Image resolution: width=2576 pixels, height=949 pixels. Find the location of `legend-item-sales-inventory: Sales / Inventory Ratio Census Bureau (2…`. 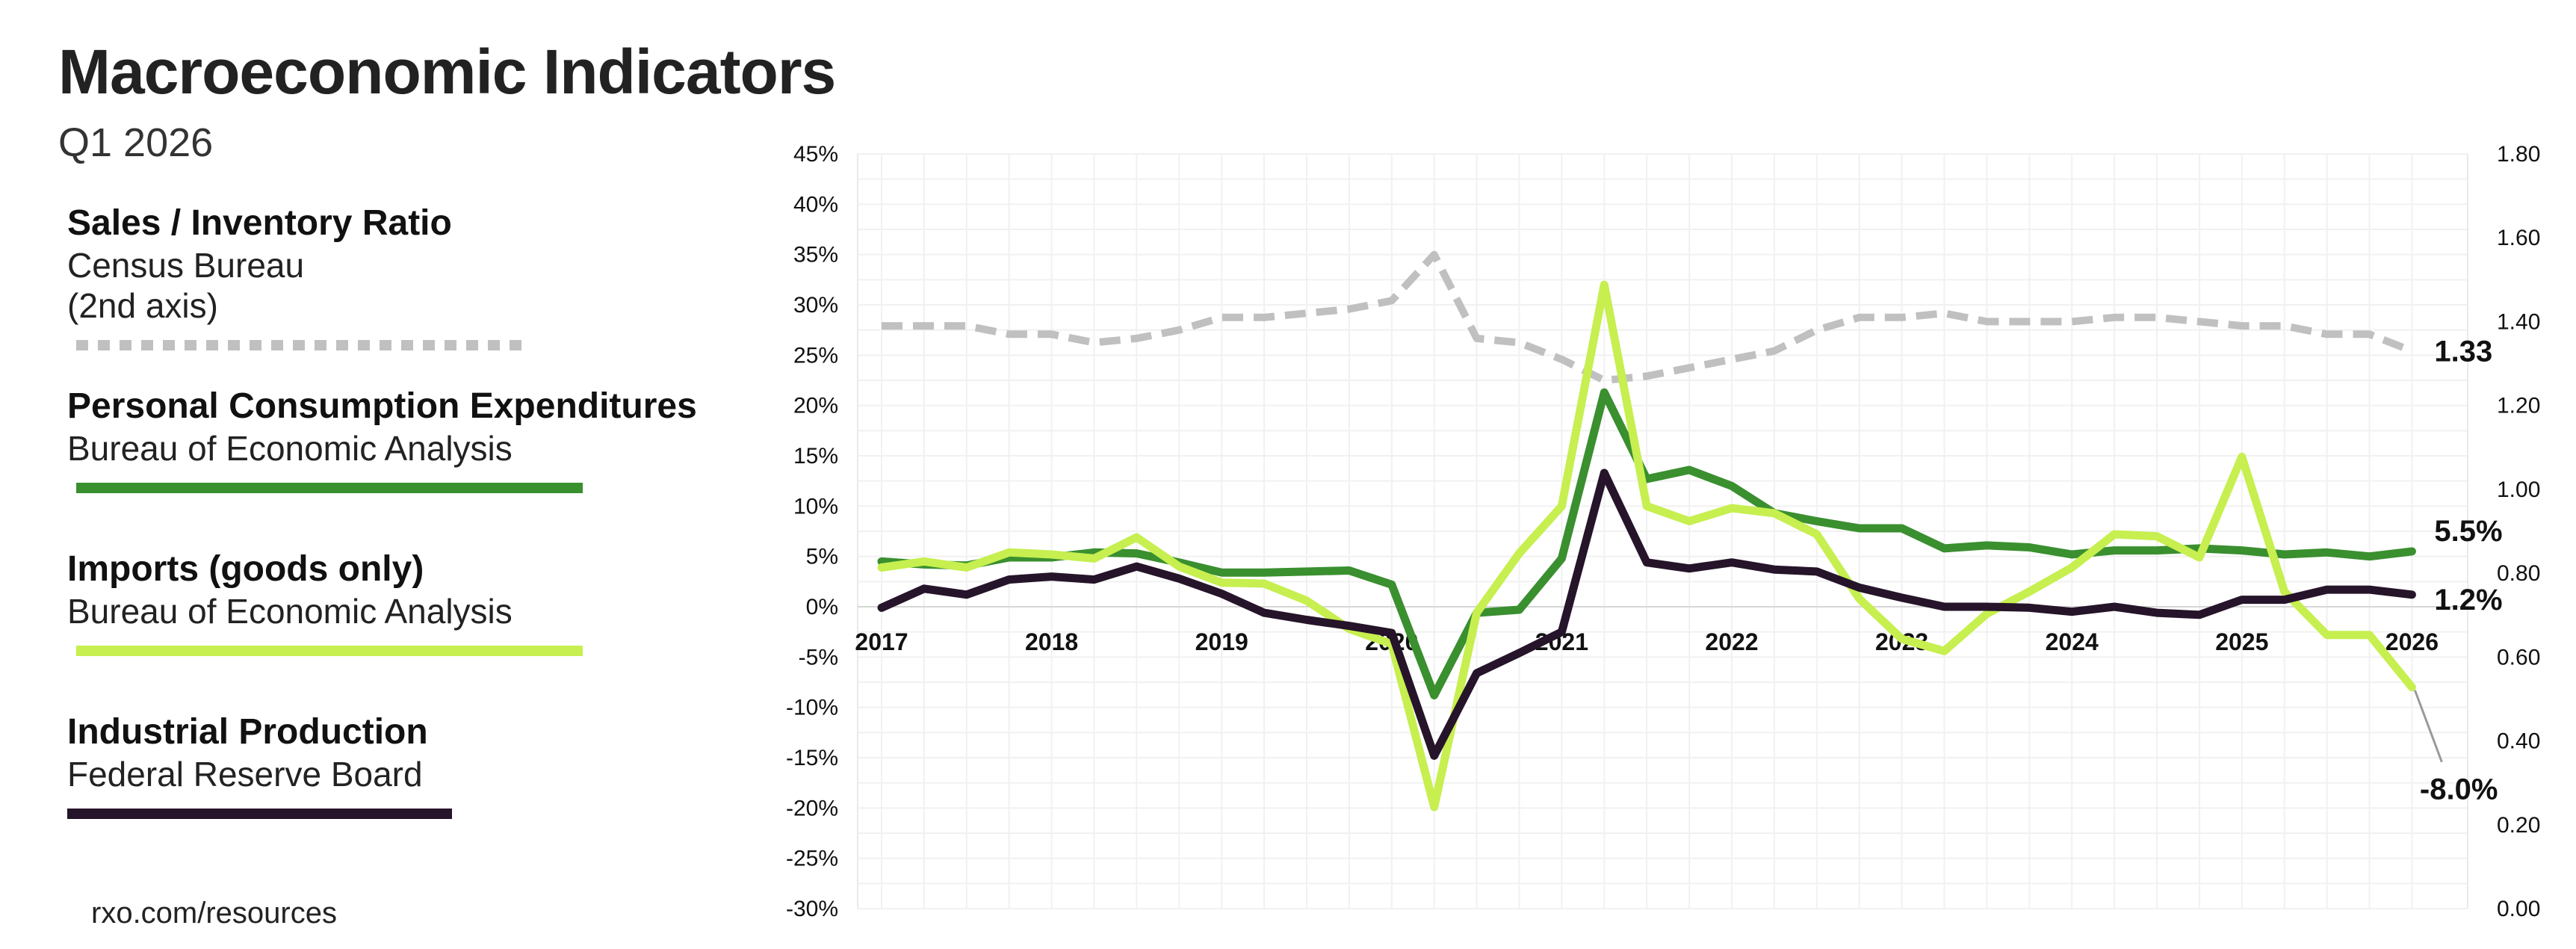

legend-item-sales-inventory: Sales / Inventory Ratio Census Bureau (2… is located at coordinates (403, 293).